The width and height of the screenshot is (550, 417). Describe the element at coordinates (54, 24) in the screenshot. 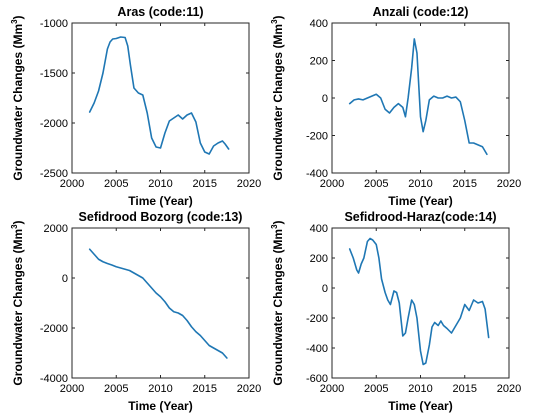

I see `y-tick-label: -1000` at that location.